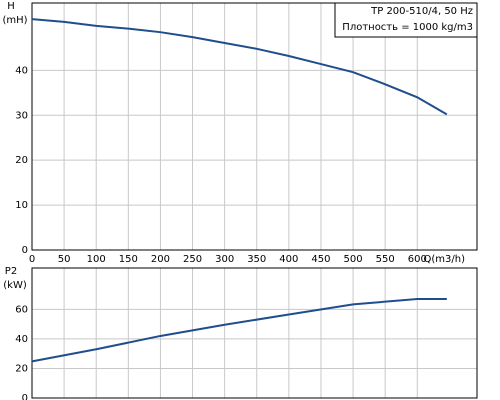 Image resolution: width=500 pixels, height=400 pixels. Describe the element at coordinates (11, 271) in the screenshot. I see `y-axis-label: P2` at that location.